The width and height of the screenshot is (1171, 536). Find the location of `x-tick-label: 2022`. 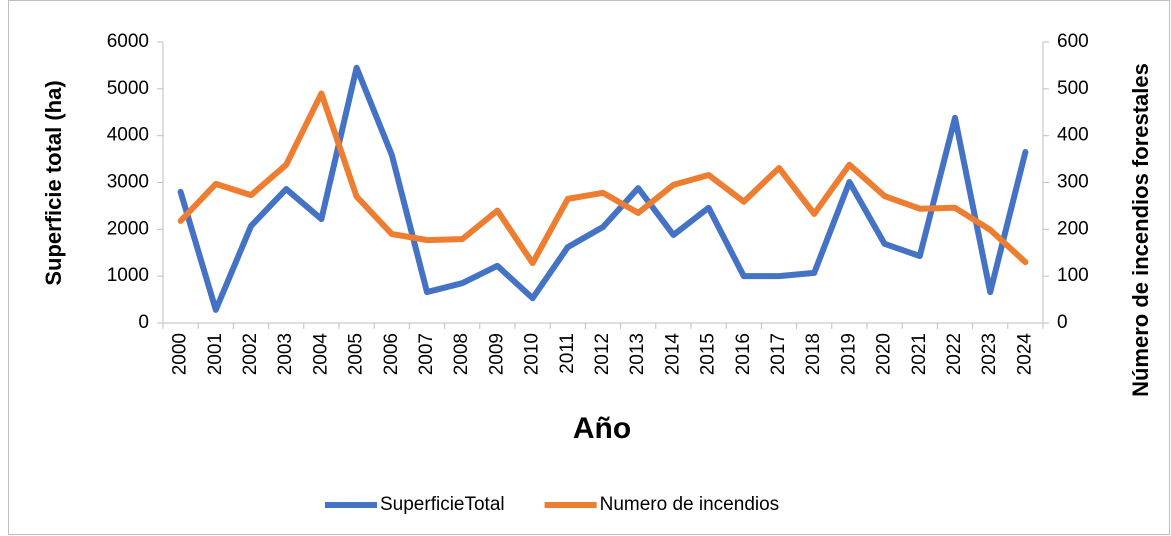

x-tick-label: 2022 is located at coordinates (954, 354).